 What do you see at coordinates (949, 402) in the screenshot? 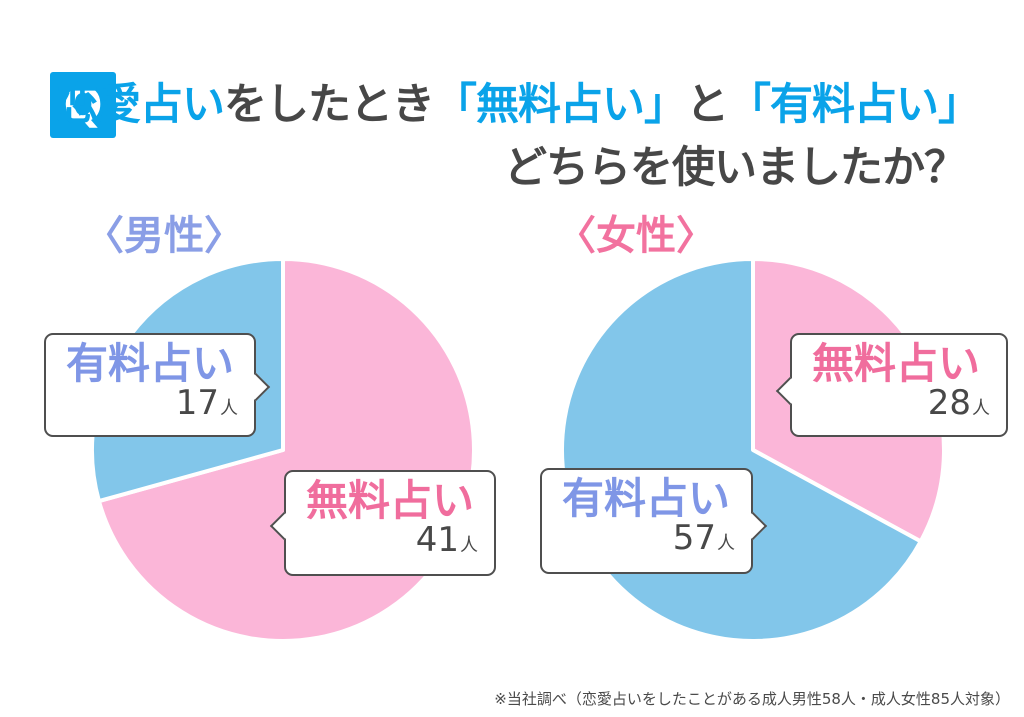
I see `count-number: 28` at bounding box center [949, 402].